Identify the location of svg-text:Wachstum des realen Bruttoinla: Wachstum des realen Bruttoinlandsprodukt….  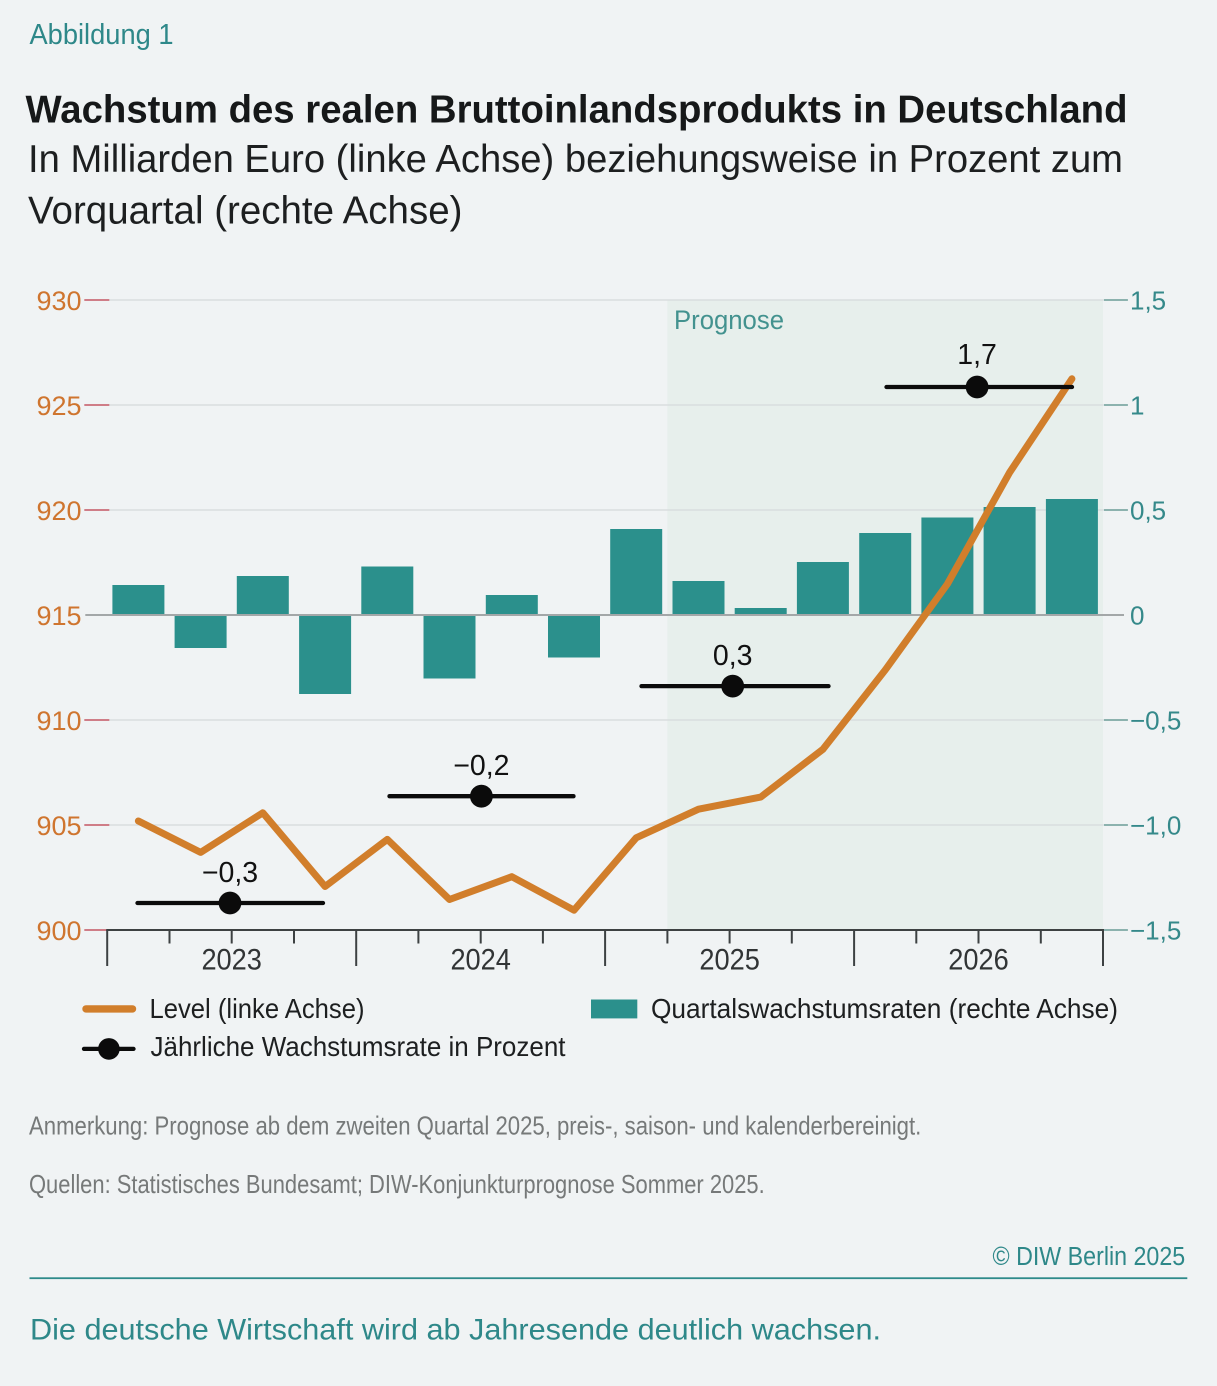
(577, 110).